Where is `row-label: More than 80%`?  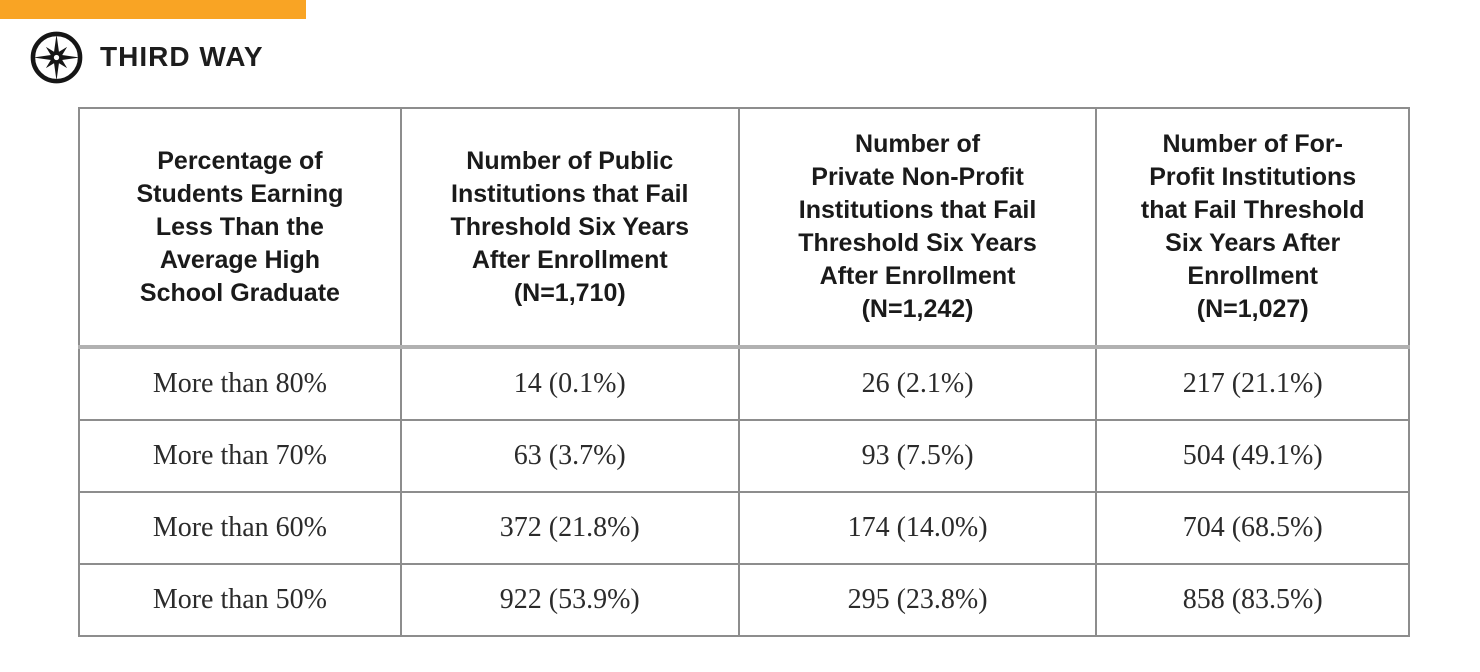 row-label: More than 80% is located at coordinates (240, 383).